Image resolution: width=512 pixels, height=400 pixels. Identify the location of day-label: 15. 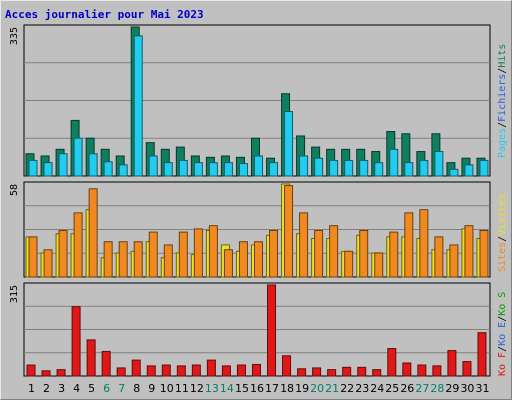
(242, 388).